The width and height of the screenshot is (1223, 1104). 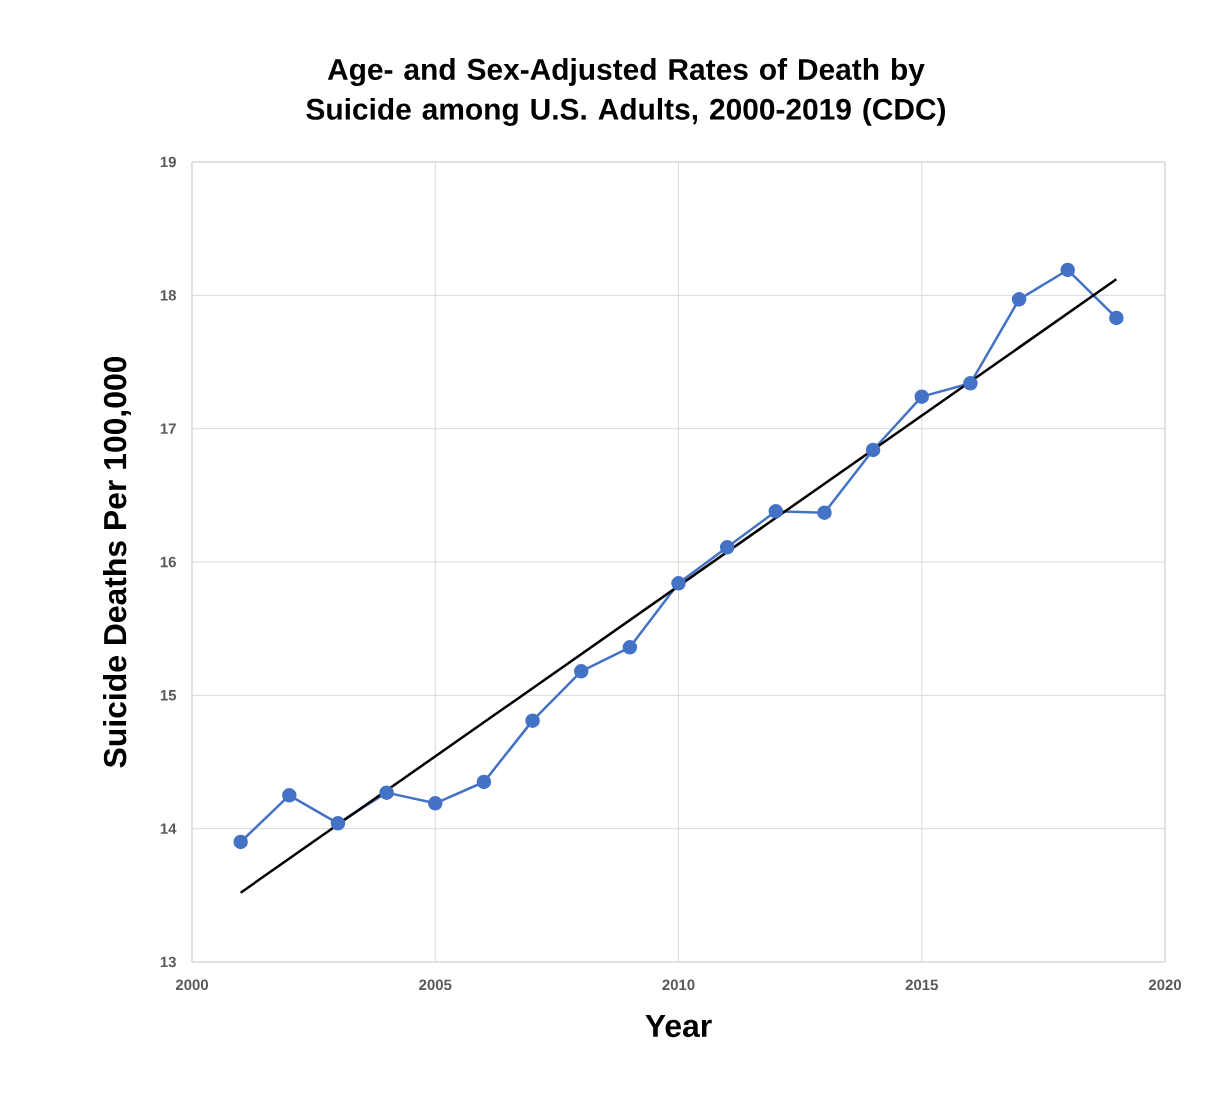 What do you see at coordinates (168, 962) in the screenshot?
I see `y-tick-label: 13` at bounding box center [168, 962].